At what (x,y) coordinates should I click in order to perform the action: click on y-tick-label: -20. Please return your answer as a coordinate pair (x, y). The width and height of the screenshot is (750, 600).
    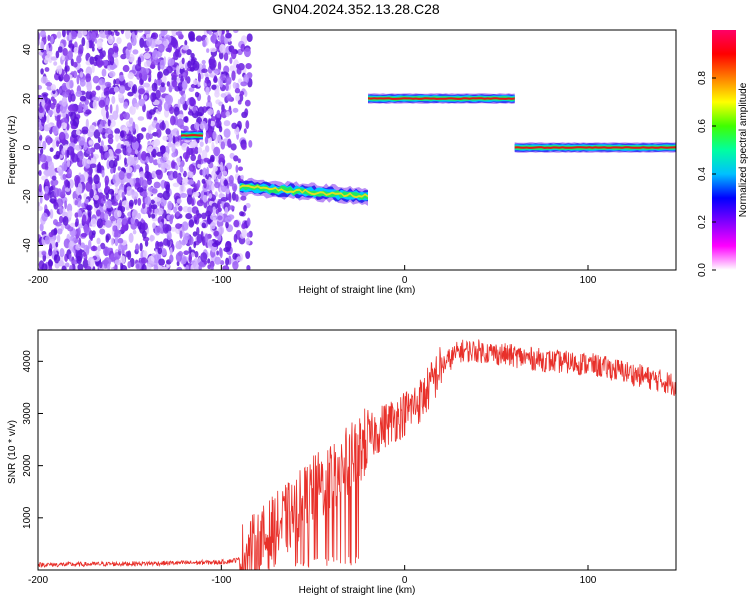
    Looking at the image, I should click on (27, 196).